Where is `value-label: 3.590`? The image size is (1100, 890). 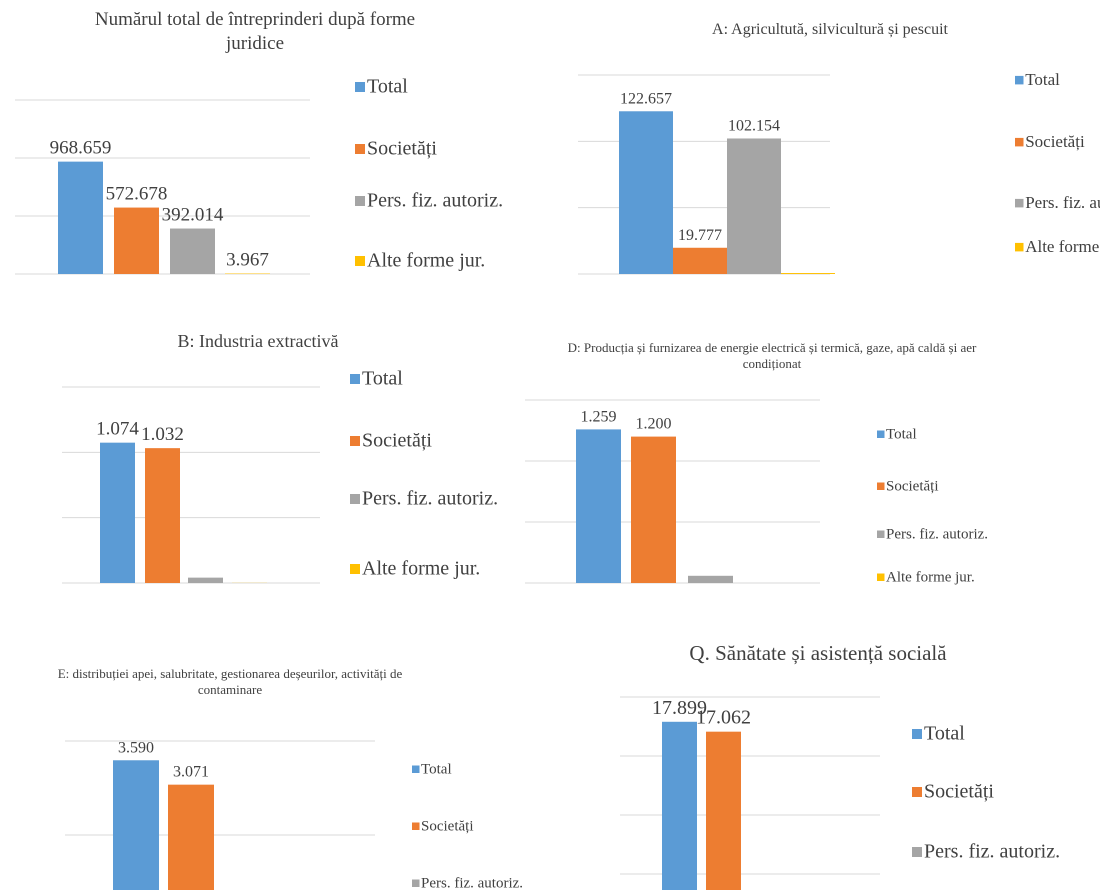
value-label: 3.590 is located at coordinates (136, 747).